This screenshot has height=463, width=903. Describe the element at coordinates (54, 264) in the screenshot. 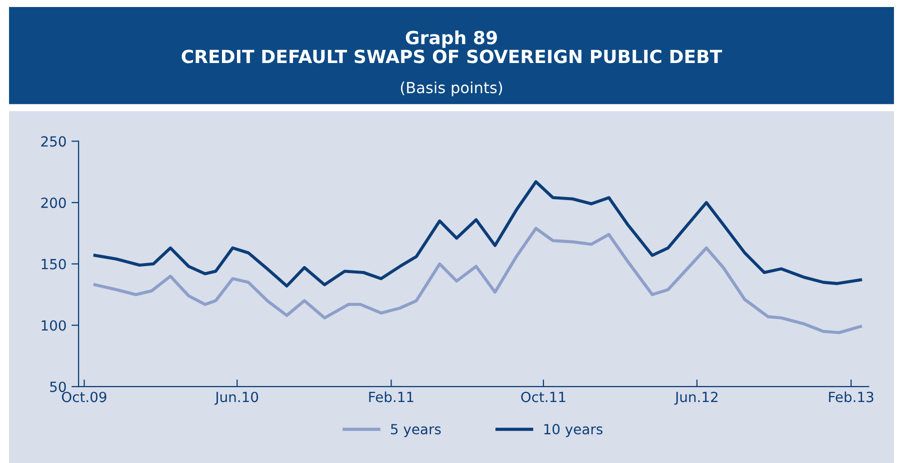

I see `y-tick-label: 150` at that location.